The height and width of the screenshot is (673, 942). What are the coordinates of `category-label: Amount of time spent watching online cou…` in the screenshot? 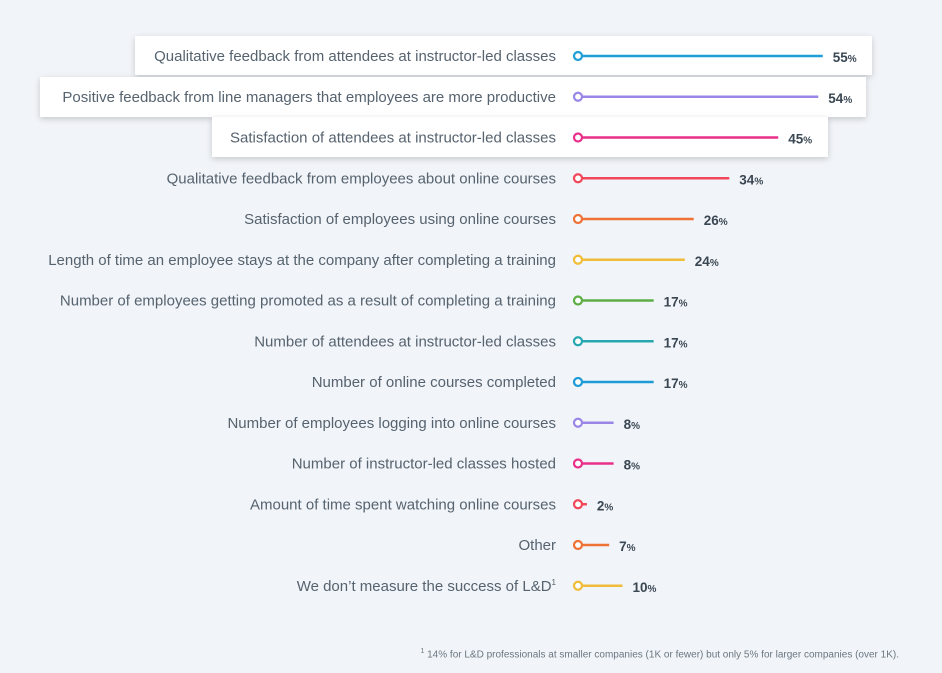 It's located at (403, 504).